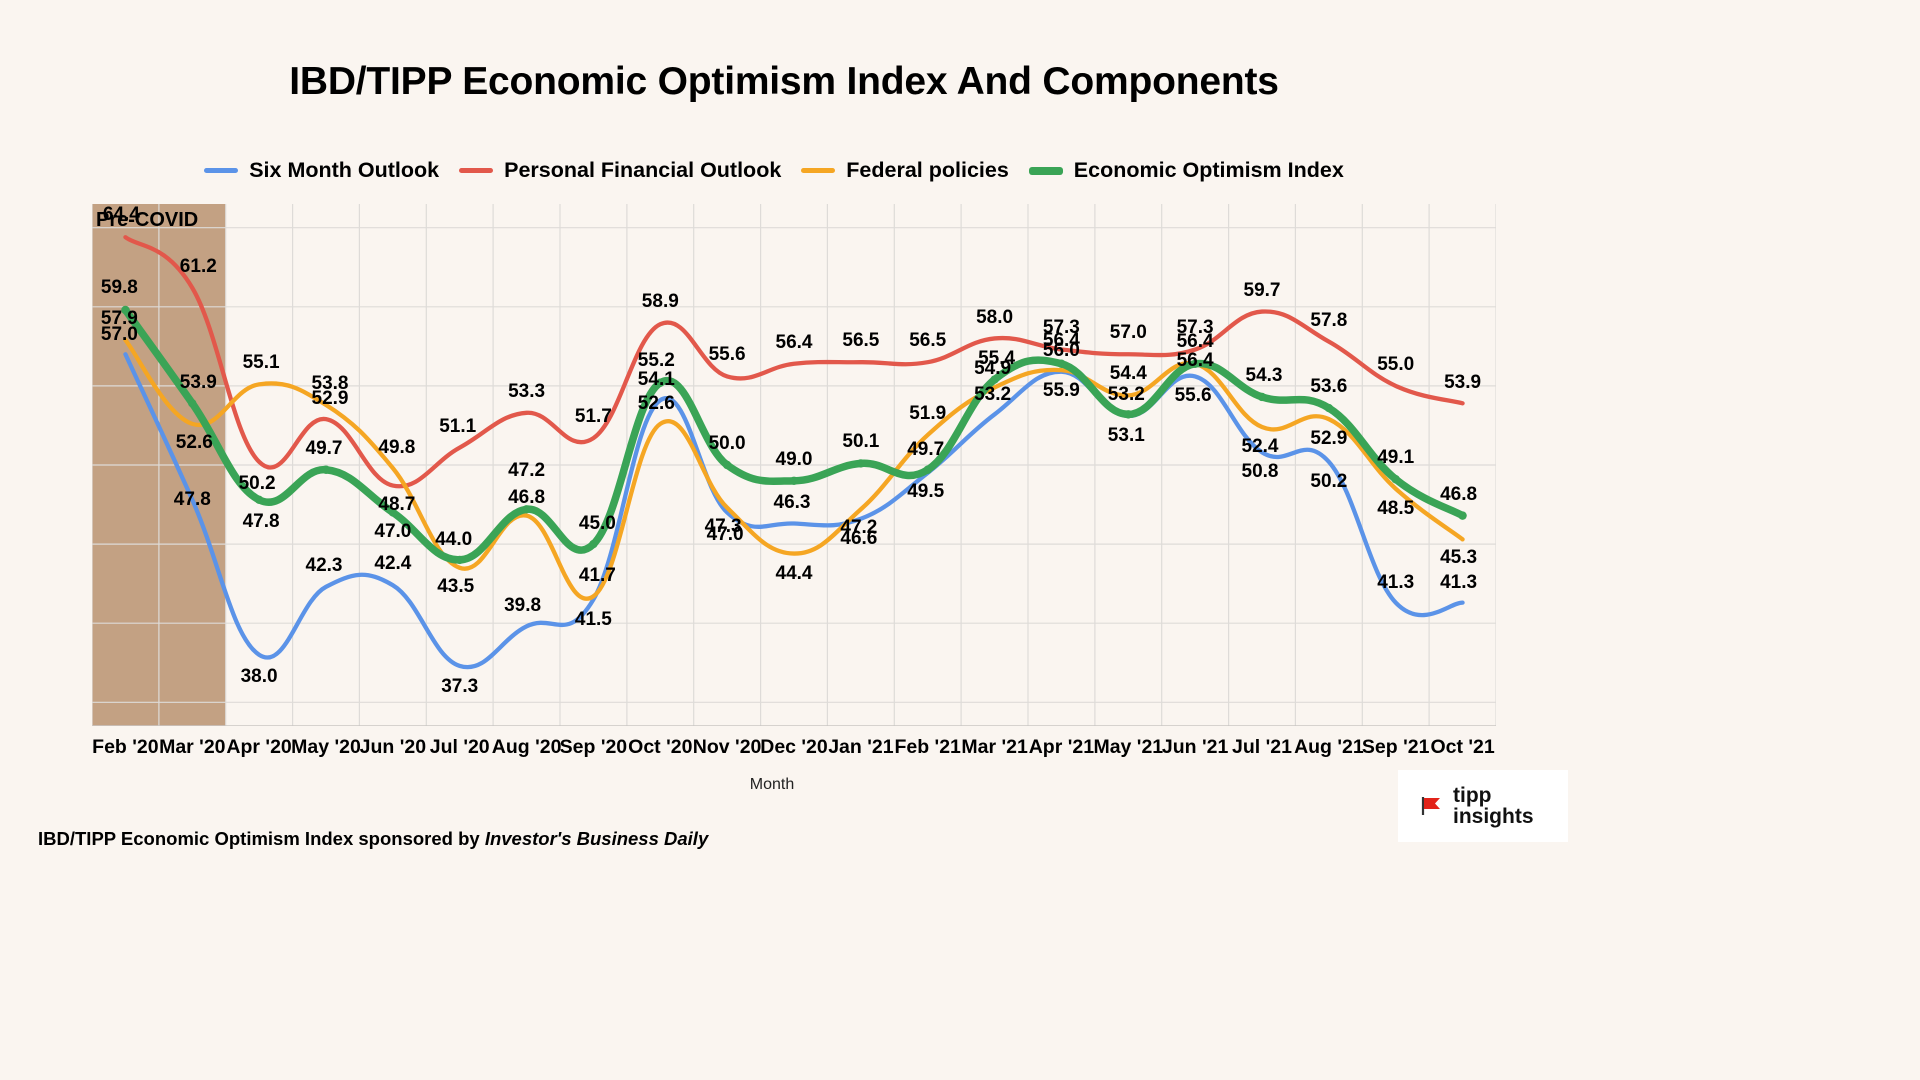  I want to click on x-axis-tick-label: Feb '21, so click(927, 747).